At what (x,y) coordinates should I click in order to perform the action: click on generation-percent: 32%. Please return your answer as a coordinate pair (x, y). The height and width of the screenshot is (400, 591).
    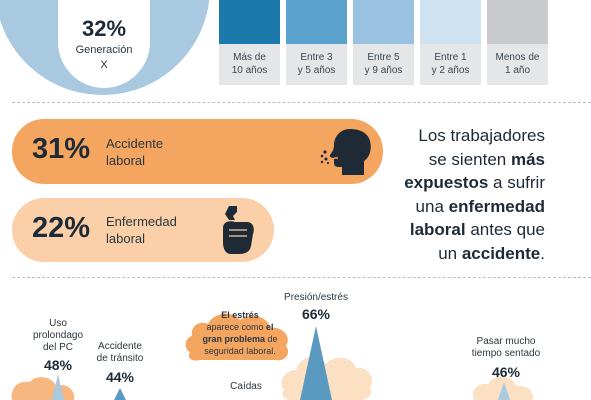
    Looking at the image, I should click on (104, 28).